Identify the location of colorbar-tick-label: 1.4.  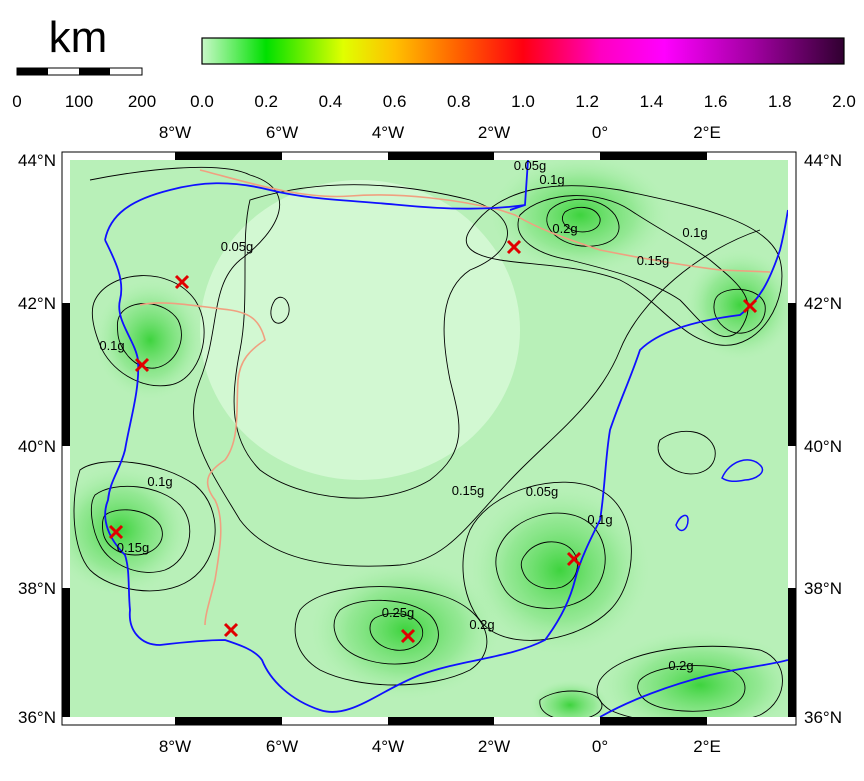
(652, 101).